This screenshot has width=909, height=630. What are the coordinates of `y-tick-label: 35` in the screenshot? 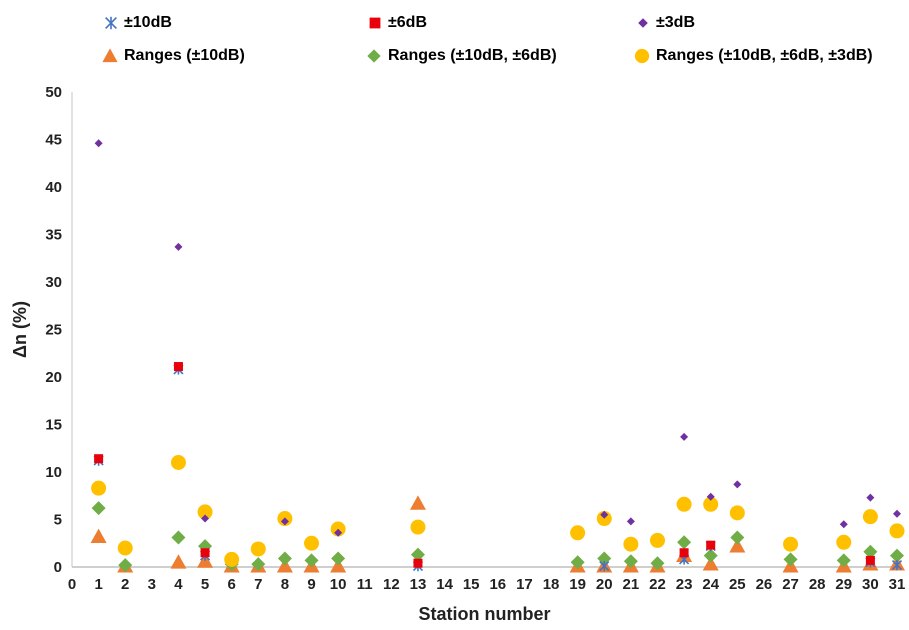 It's located at (53, 235).